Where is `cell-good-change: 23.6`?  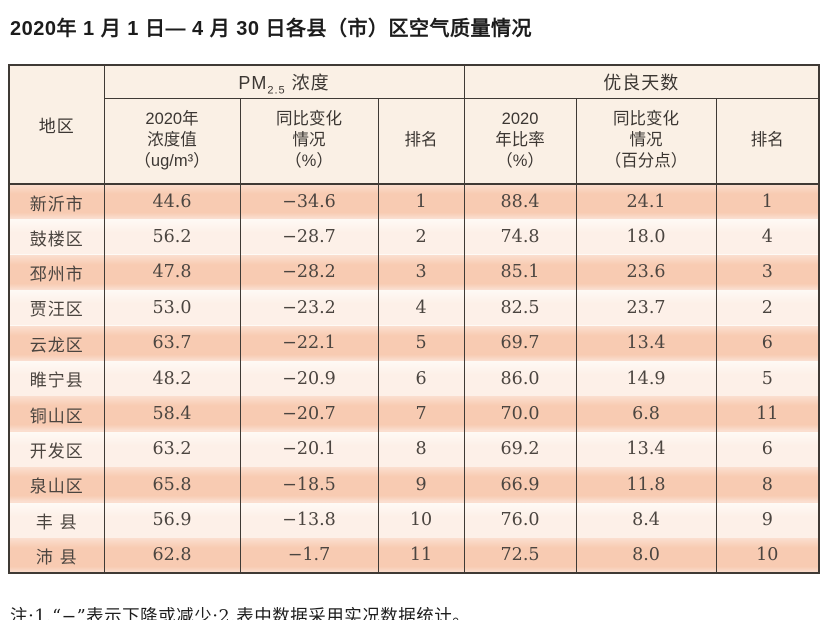 cell-good-change: 23.6 is located at coordinates (646, 272).